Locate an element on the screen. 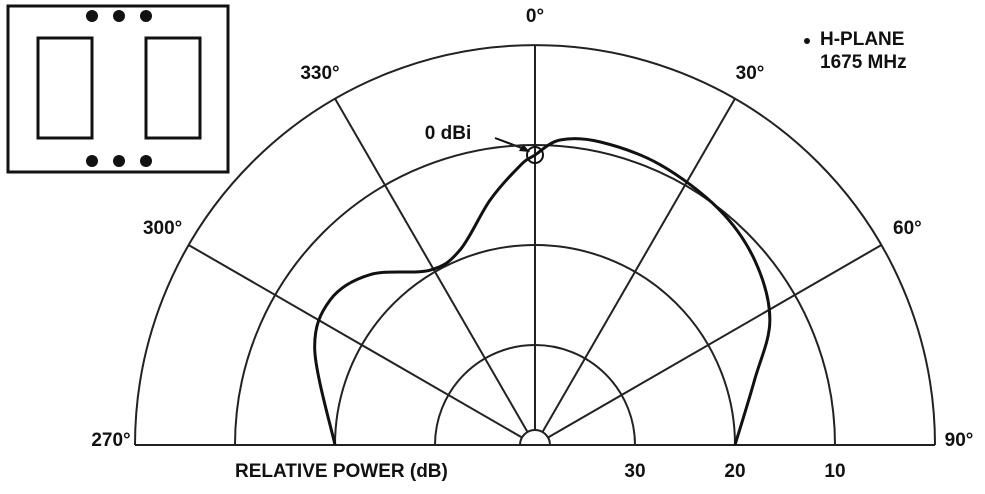  marker-label: 0 dBi is located at coordinates (448, 133).